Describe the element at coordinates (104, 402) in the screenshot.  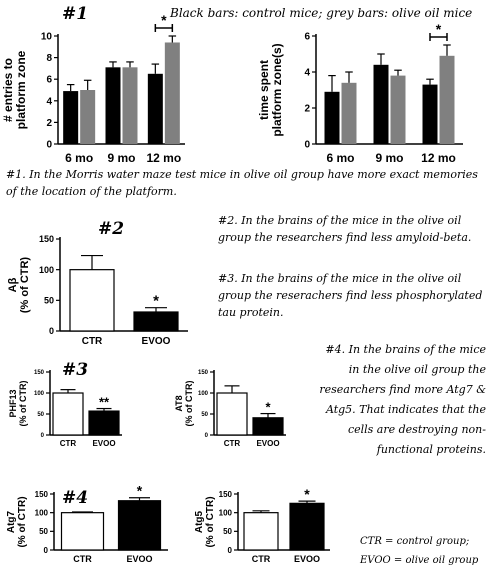
I see `significance-marker: **` at that location.